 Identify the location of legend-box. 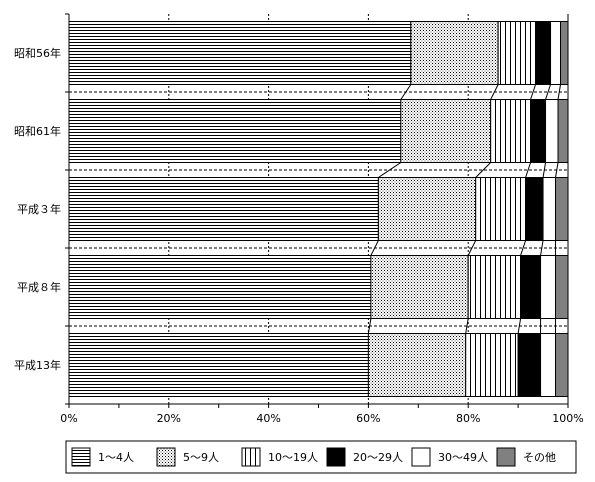
(321, 457).